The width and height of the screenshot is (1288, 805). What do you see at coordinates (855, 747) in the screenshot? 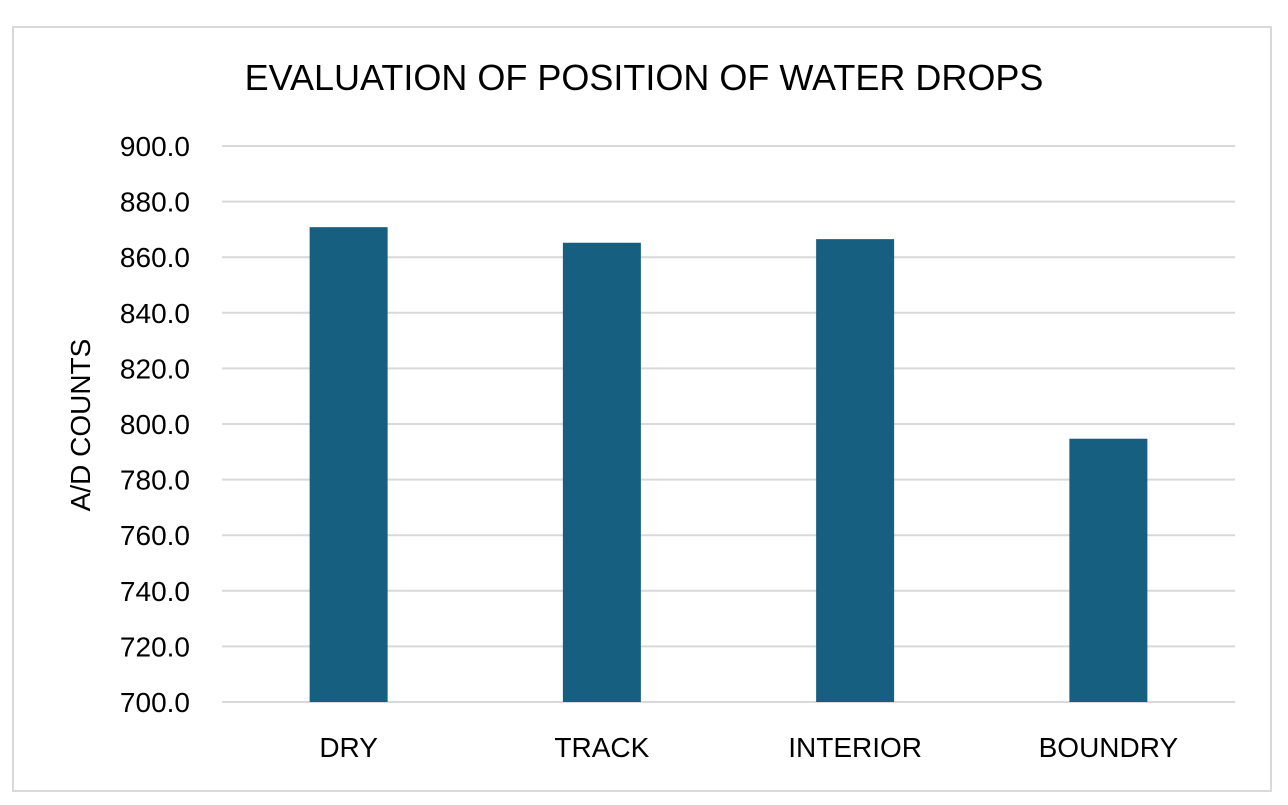
I see `x-tick-label: INTERIOR` at bounding box center [855, 747].